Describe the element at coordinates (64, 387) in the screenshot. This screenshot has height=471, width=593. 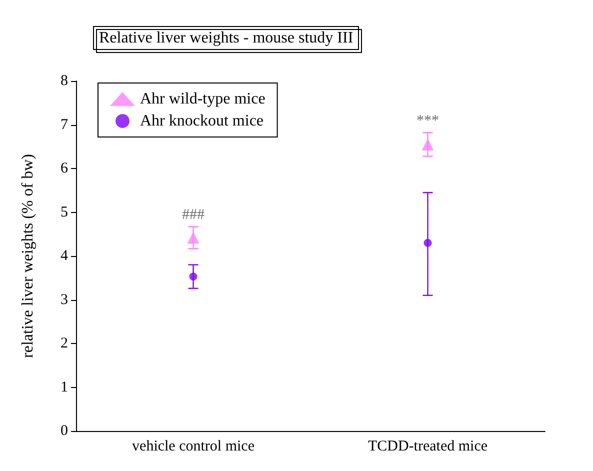
I see `y-tick-label: 1` at that location.